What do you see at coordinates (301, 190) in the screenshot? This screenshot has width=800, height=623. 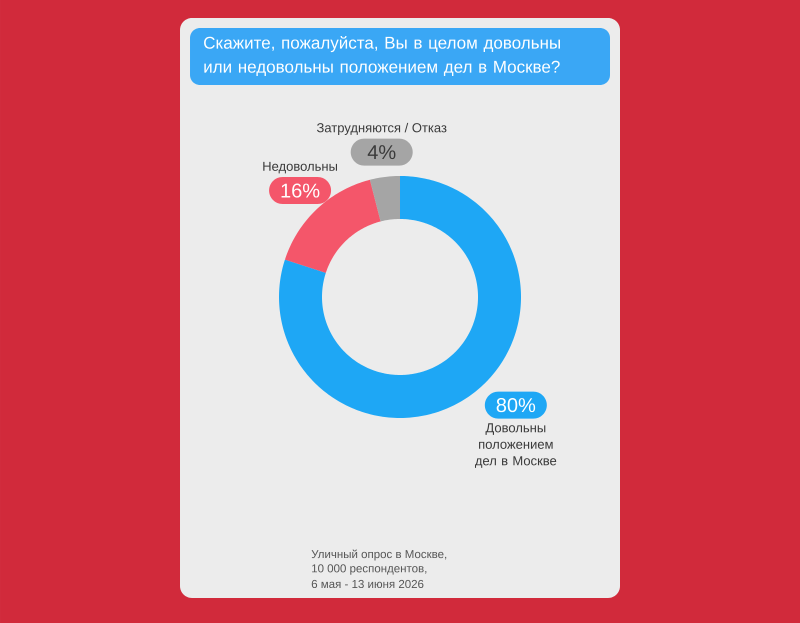 I see `data-label: 16%` at bounding box center [301, 190].